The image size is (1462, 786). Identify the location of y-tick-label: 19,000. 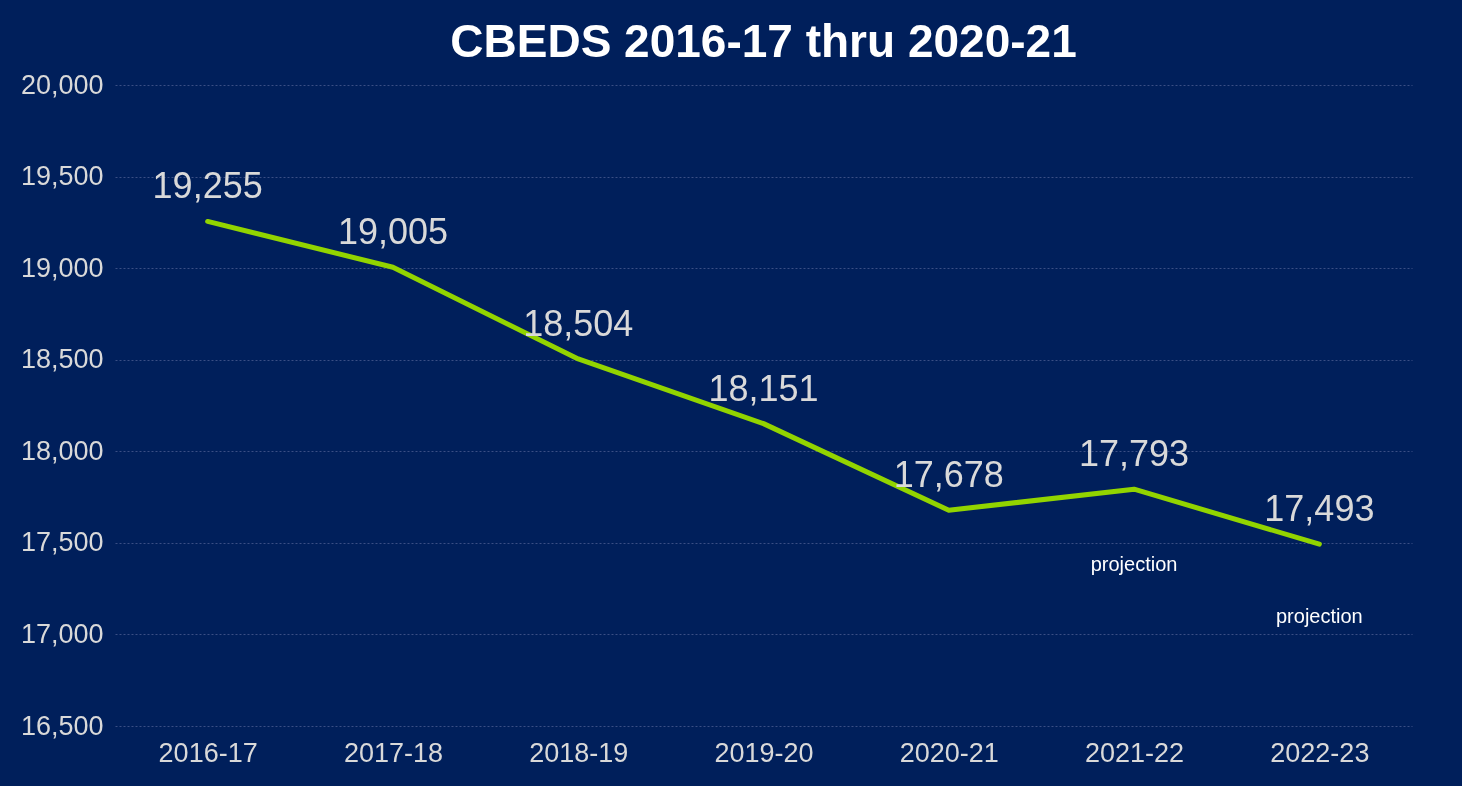
(62, 267).